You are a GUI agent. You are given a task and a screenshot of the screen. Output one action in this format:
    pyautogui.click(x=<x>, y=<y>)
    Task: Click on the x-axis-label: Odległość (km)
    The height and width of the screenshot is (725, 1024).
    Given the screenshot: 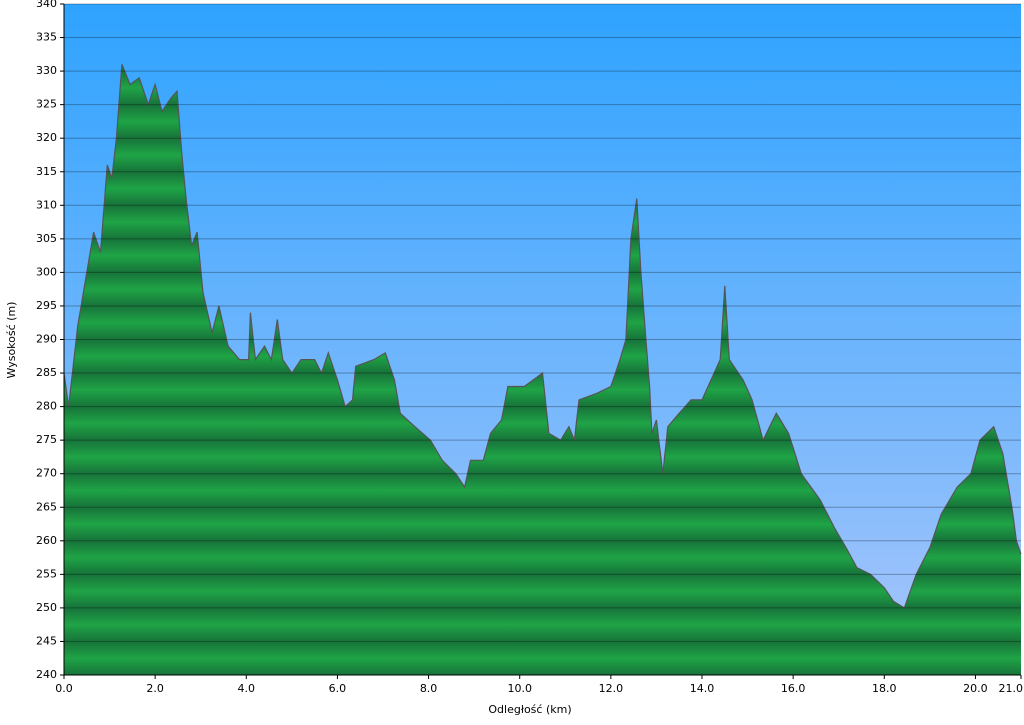 What is the action you would take?
    pyautogui.click(x=529, y=709)
    